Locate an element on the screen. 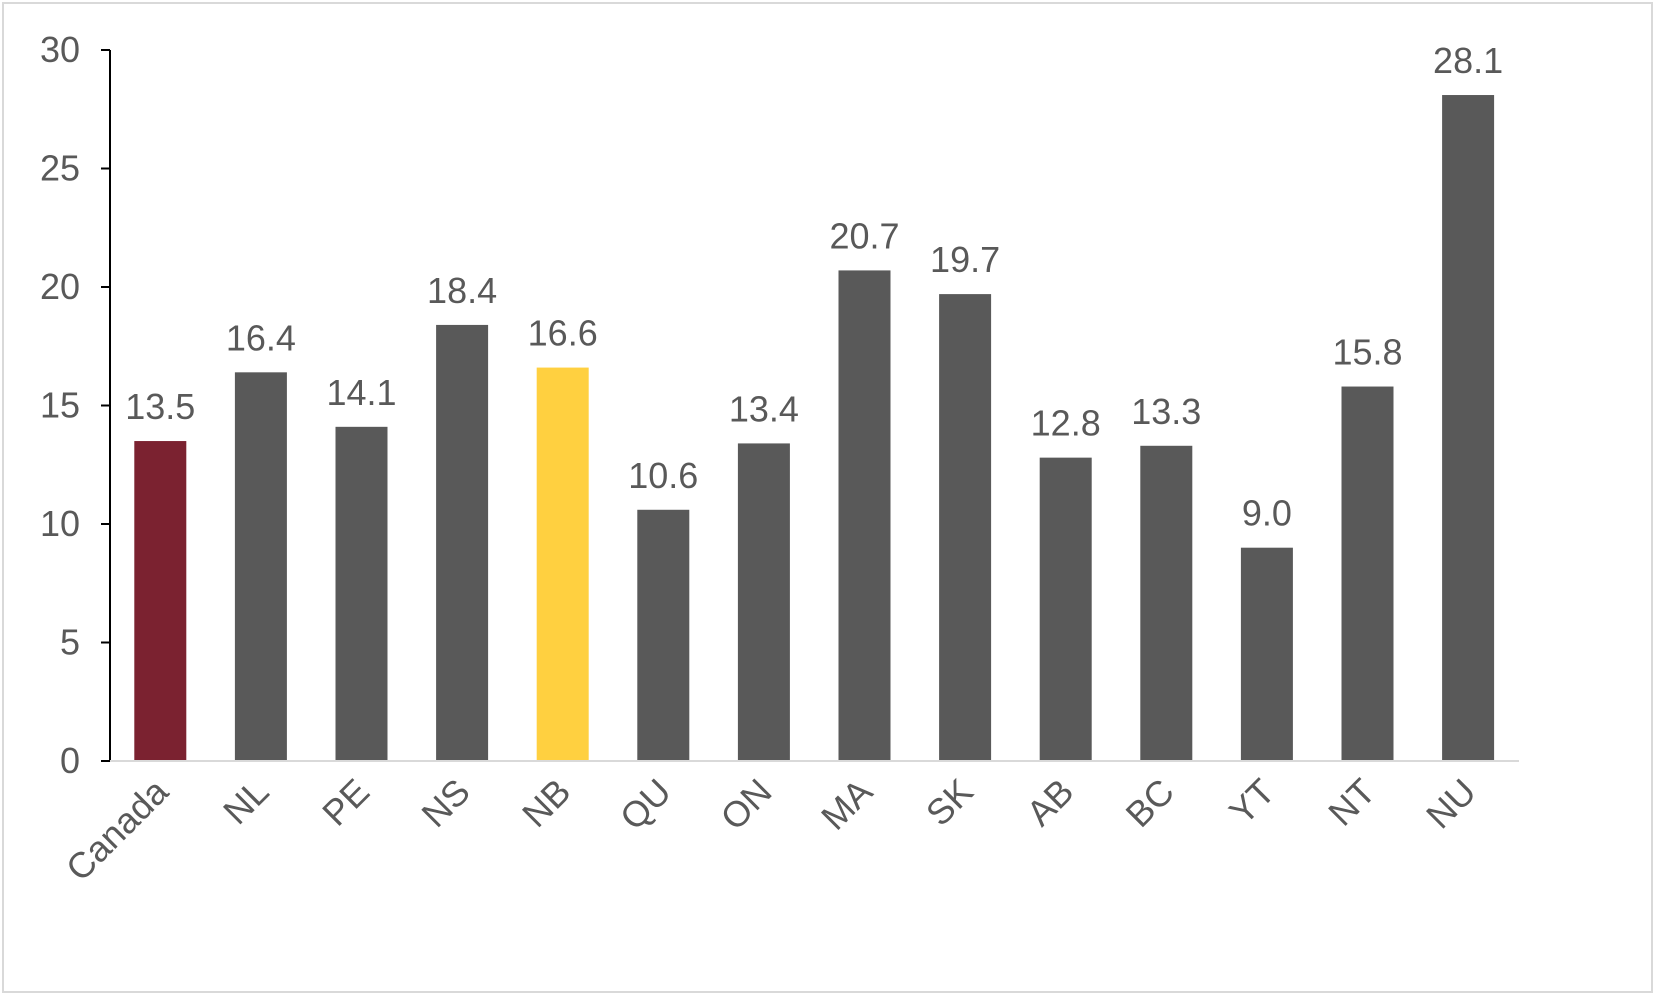 The width and height of the screenshot is (1653, 993). bar-canada is located at coordinates (160, 601).